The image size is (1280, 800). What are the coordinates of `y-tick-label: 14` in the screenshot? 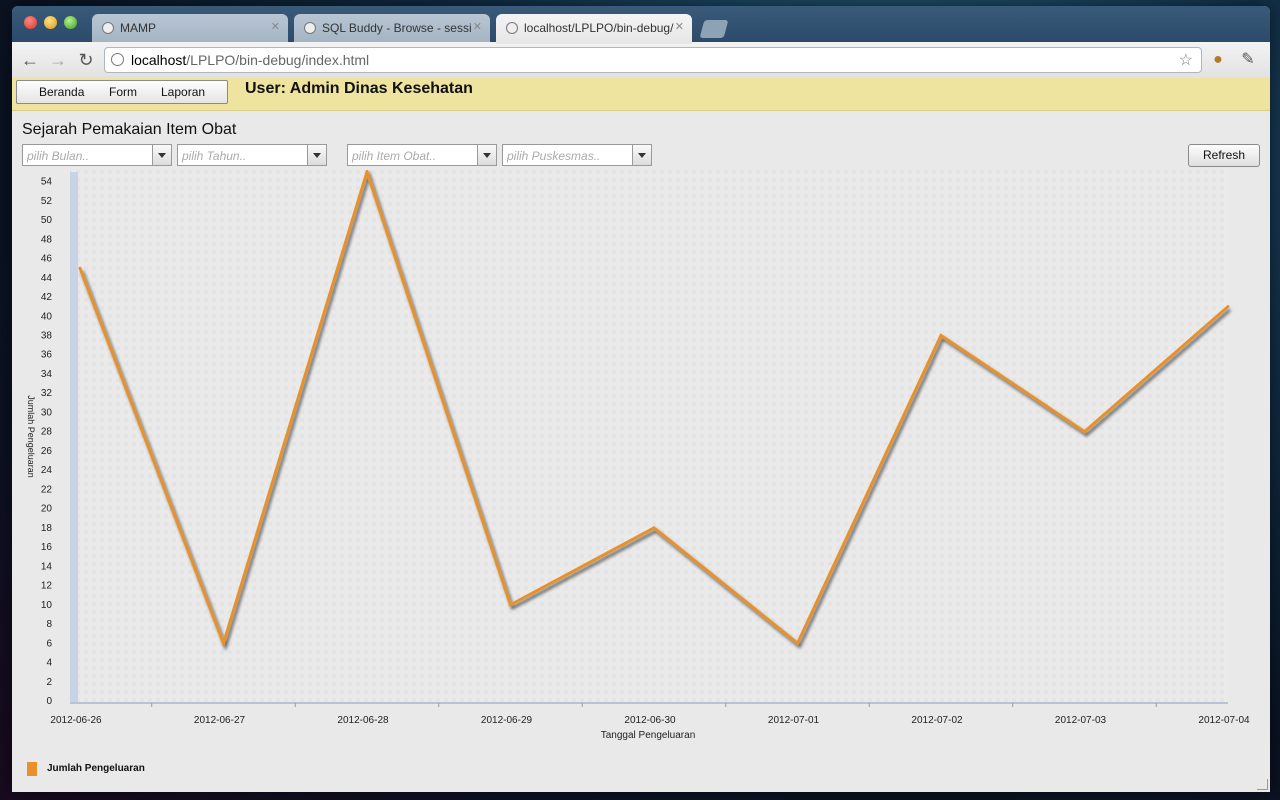 It's located at (47, 566).